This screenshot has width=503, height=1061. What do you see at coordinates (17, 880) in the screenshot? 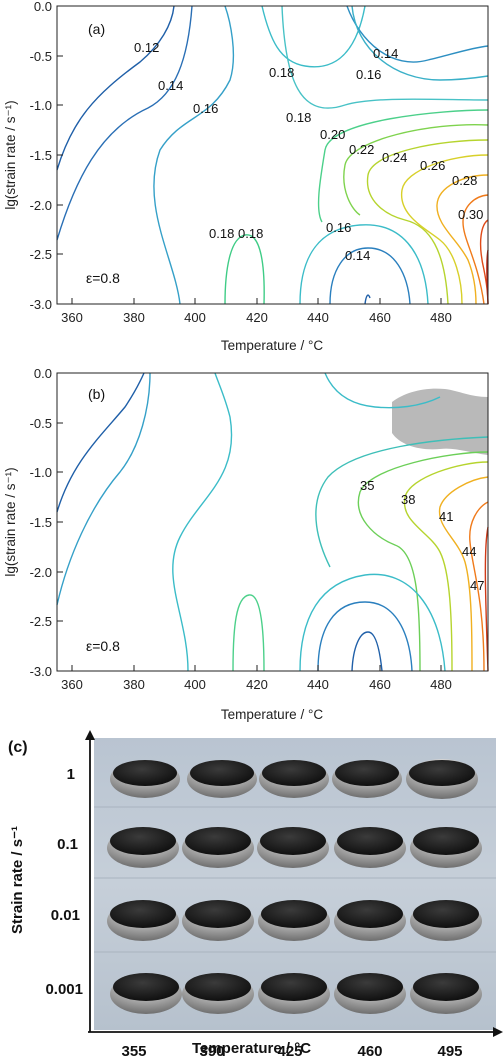
I see `y-axis-label-c: Strain rate / s⁻¹` at bounding box center [17, 880].